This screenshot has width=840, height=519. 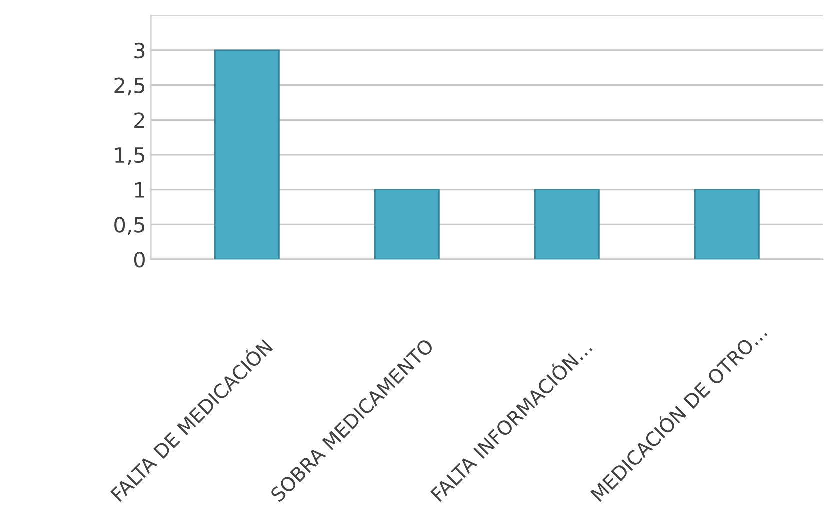 What do you see at coordinates (129, 87) in the screenshot?
I see `y-tick-label: 2,5` at bounding box center [129, 87].